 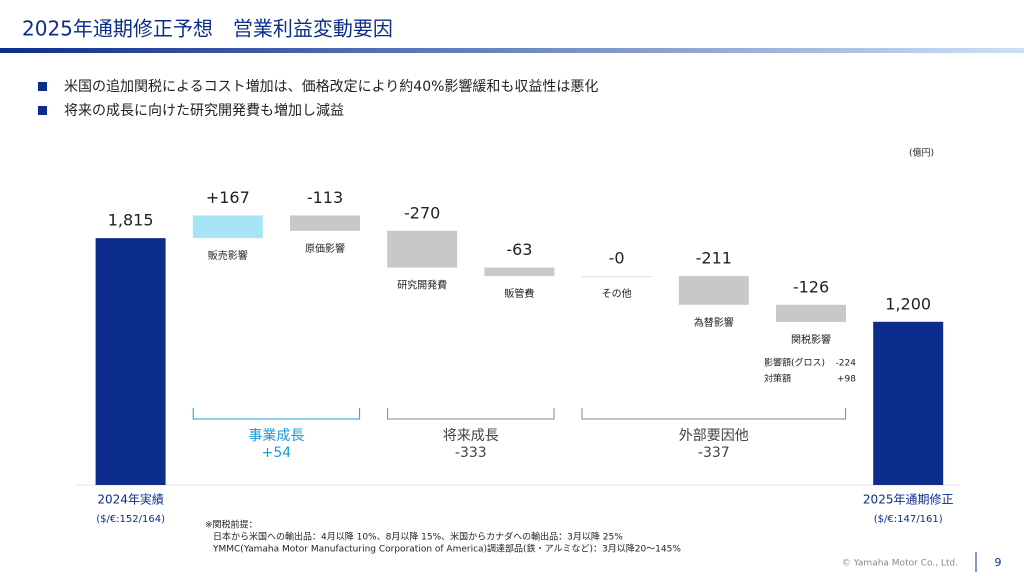 What do you see at coordinates (131, 220) in the screenshot?
I see `value-label: 1,815` at bounding box center [131, 220].